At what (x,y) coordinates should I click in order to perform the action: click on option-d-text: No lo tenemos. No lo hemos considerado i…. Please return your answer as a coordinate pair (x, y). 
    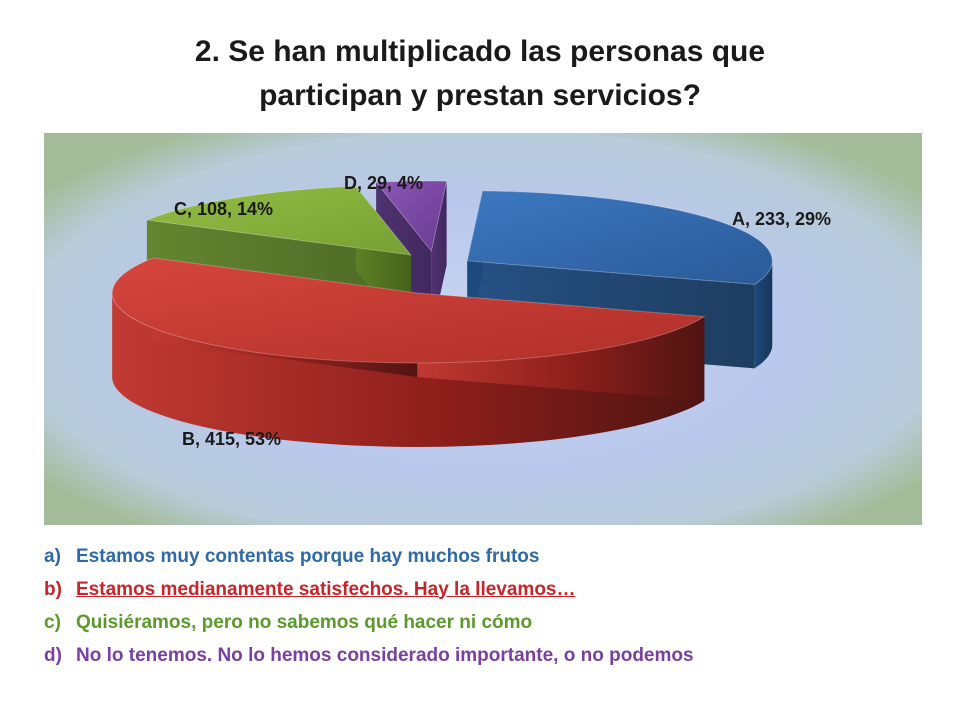
    Looking at the image, I should click on (385, 655).